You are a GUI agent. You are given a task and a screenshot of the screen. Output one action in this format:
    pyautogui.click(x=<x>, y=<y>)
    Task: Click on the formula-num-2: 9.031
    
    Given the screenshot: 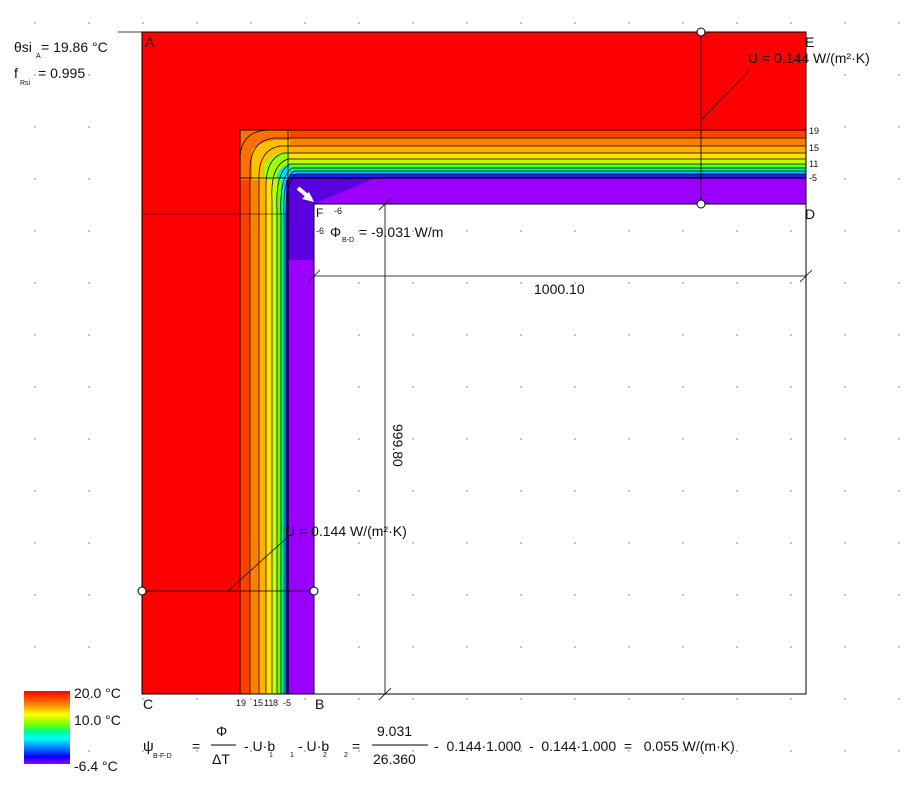 What is the action you would take?
    pyautogui.click(x=394, y=731)
    